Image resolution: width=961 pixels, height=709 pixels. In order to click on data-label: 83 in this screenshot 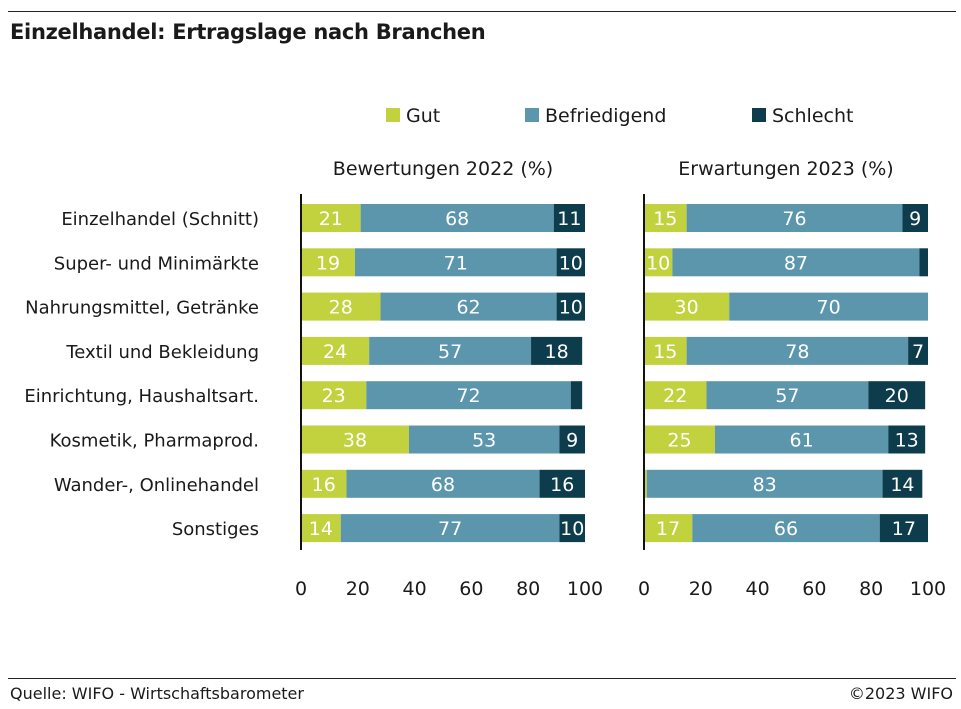, I will do `click(765, 485)`.